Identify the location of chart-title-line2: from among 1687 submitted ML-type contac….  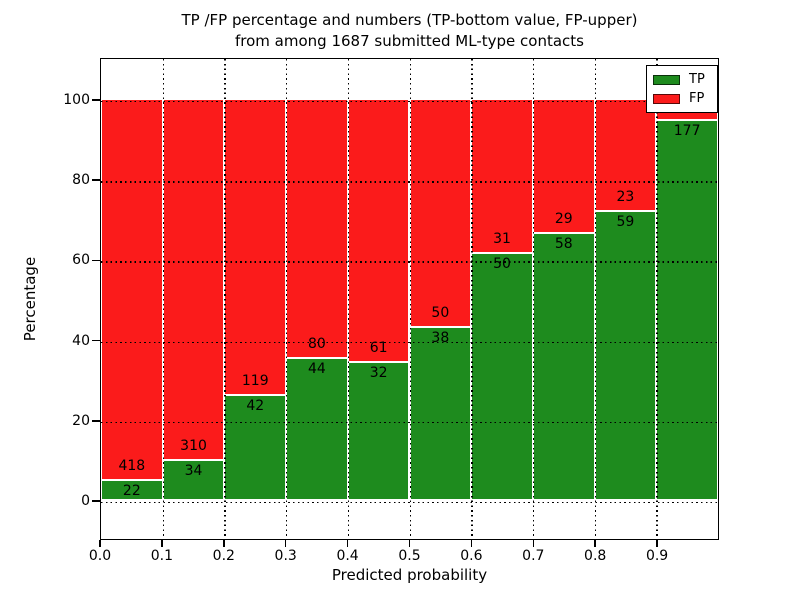
(409, 41).